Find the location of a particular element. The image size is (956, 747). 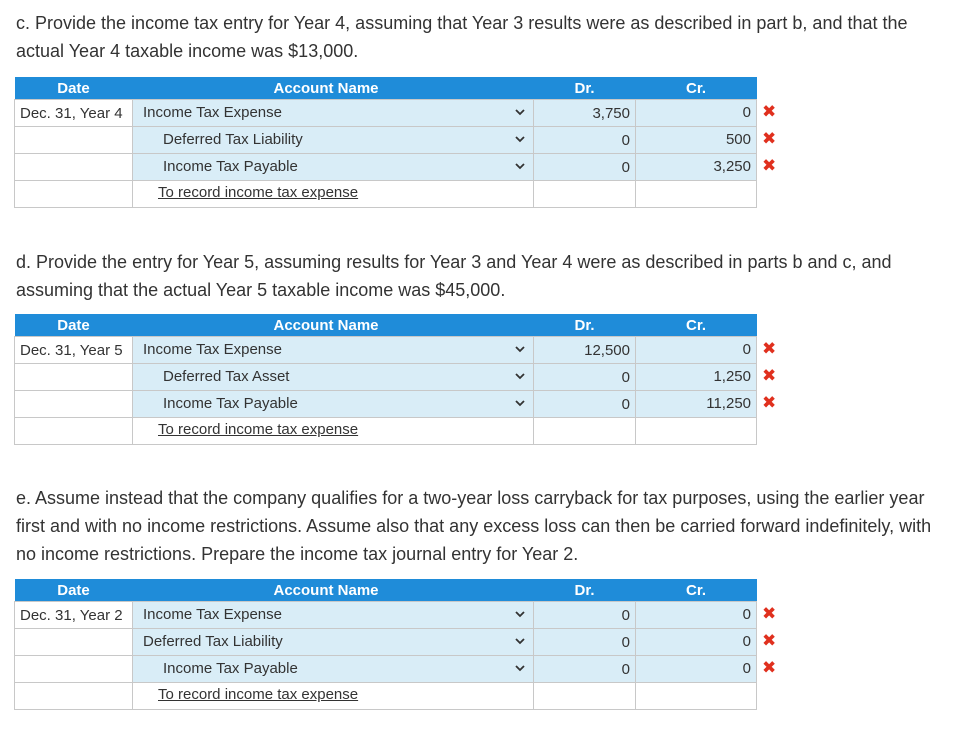

credit-cell: 11,250 ✖ is located at coordinates (705, 404).